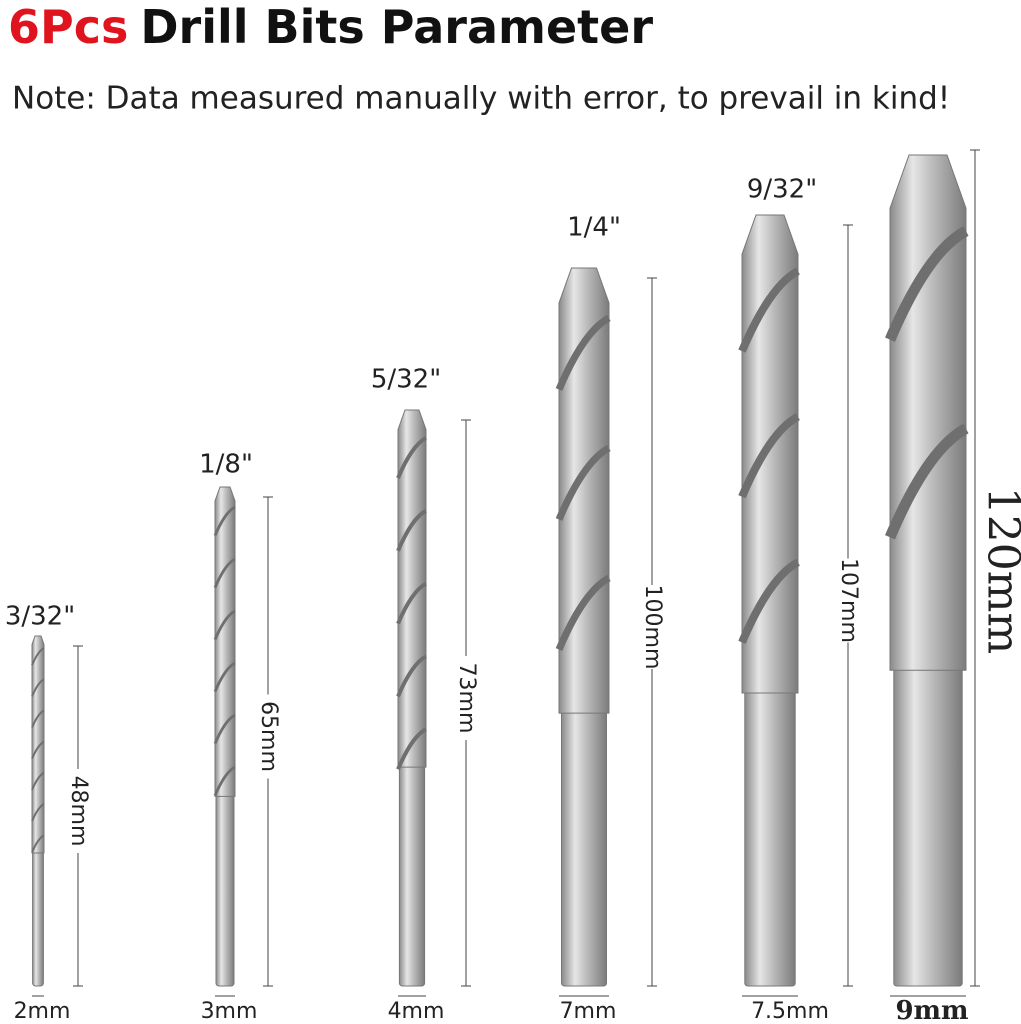  What do you see at coordinates (782, 190) in the screenshot?
I see `size-label: 9/32"` at bounding box center [782, 190].